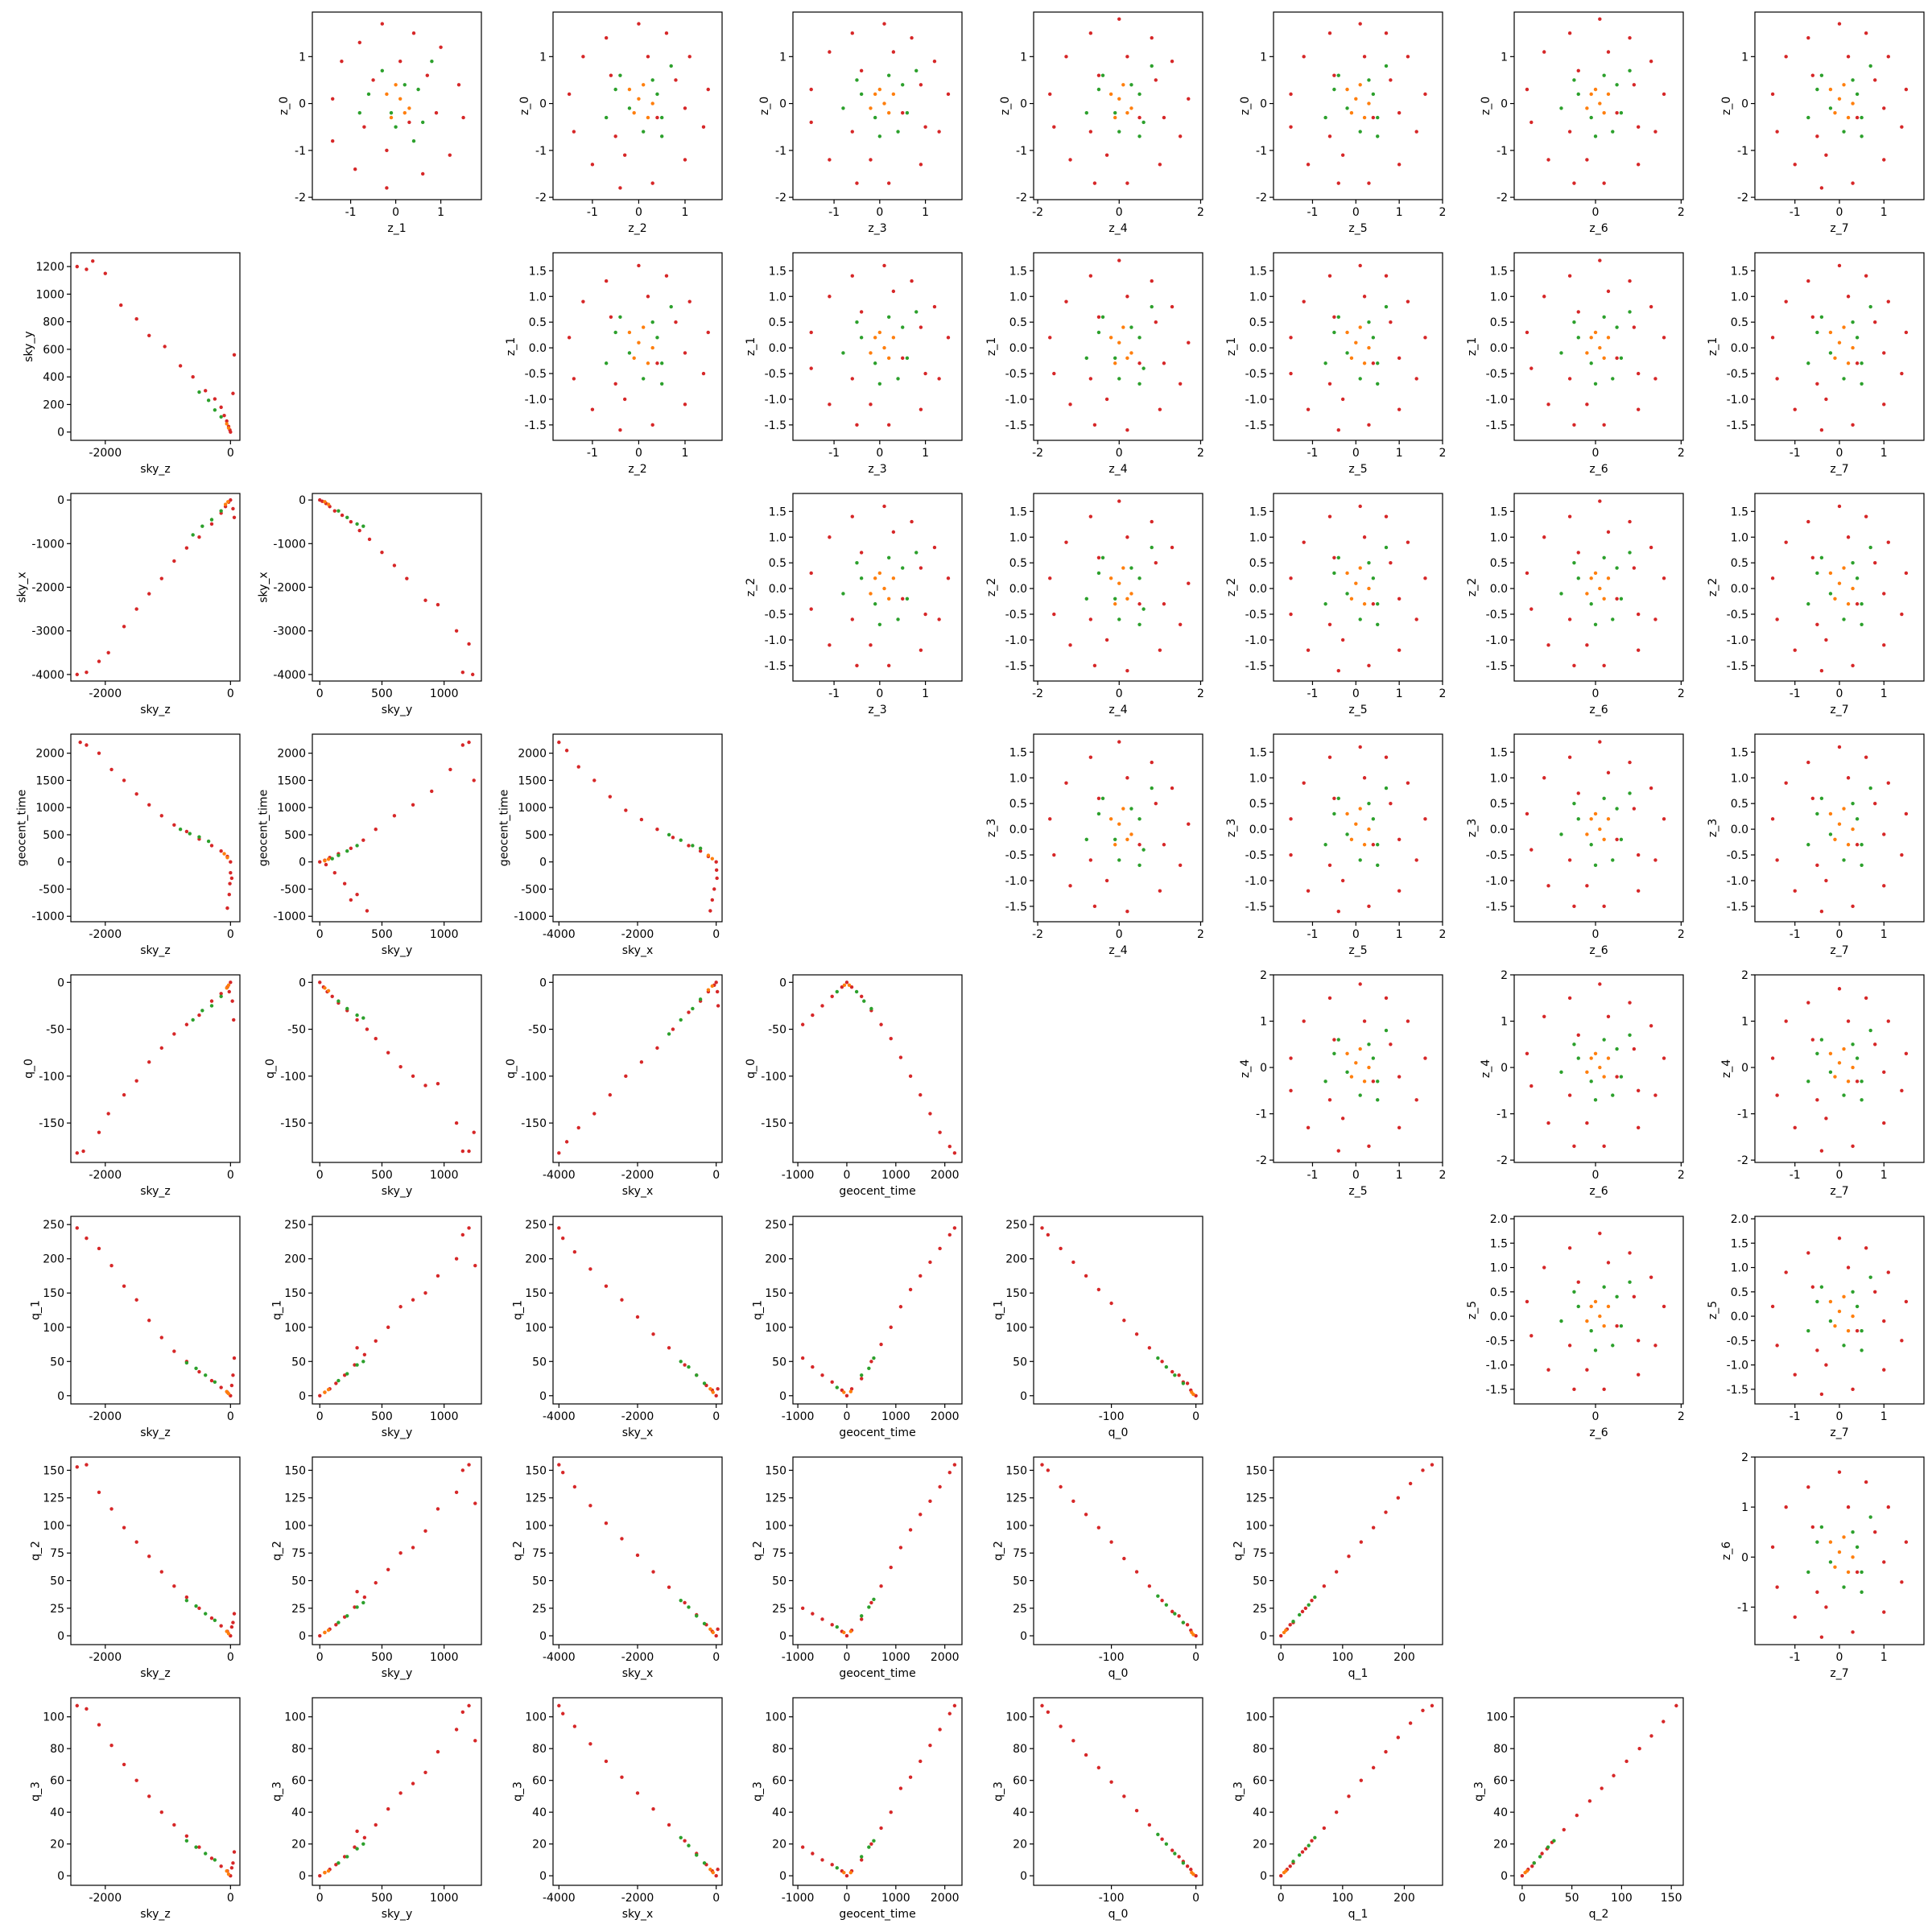 Image resolution: width=1932 pixels, height=1932 pixels. Describe the element at coordinates (1472, 828) in the screenshot. I see `y-axis-label: z_3` at that location.